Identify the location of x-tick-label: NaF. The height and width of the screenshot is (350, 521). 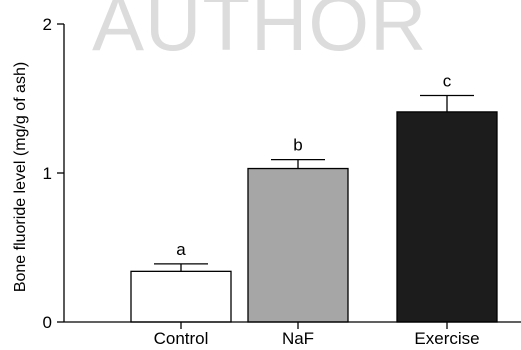
(298, 338).